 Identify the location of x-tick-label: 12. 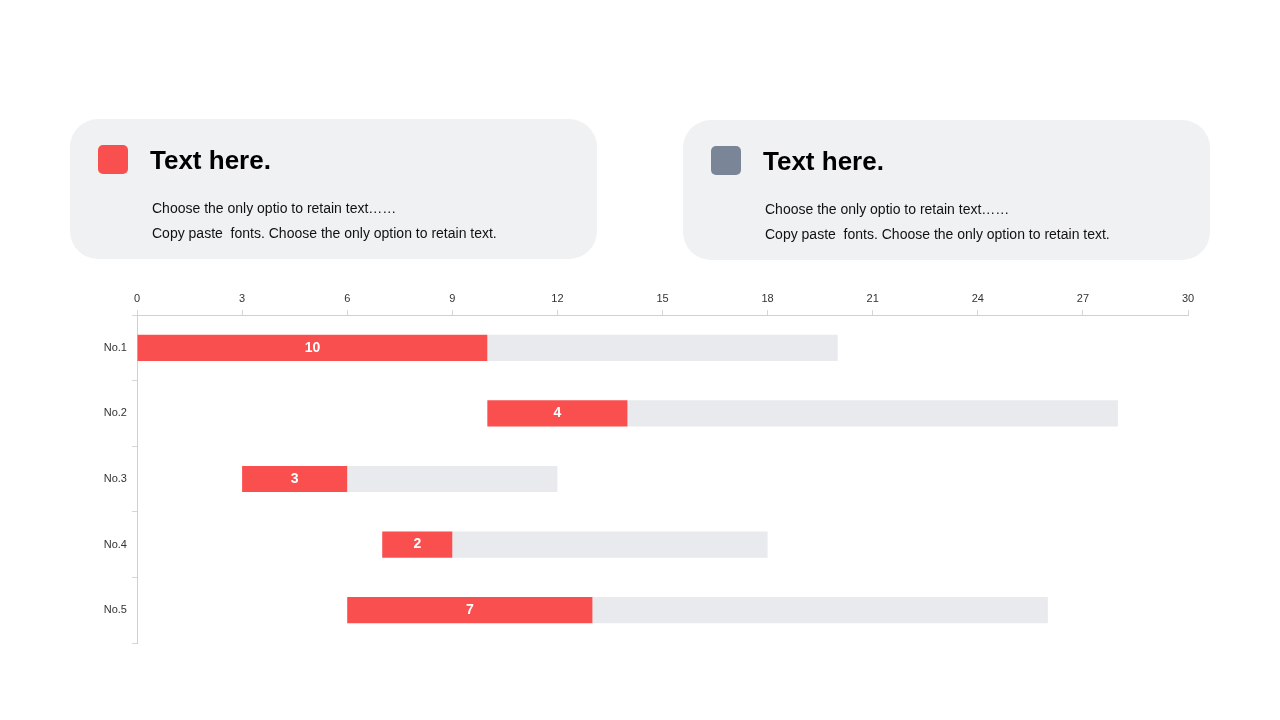
(557, 298).